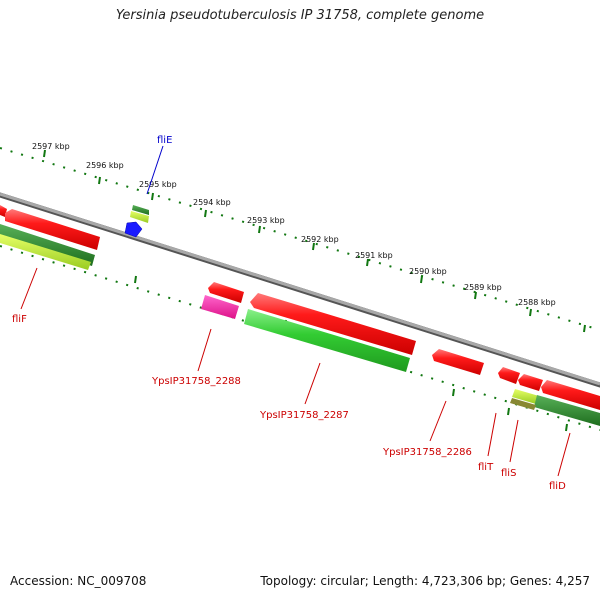 Image resolution: width=600 pixels, height=600 pixels. Describe the element at coordinates (158, 184) in the screenshot. I see `kbp-label: 2595 kbp` at that location.